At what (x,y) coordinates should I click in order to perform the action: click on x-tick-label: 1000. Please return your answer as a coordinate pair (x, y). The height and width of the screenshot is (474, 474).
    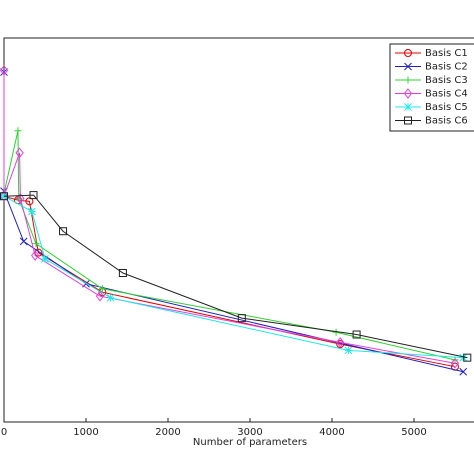
    Looking at the image, I should click on (85, 432).